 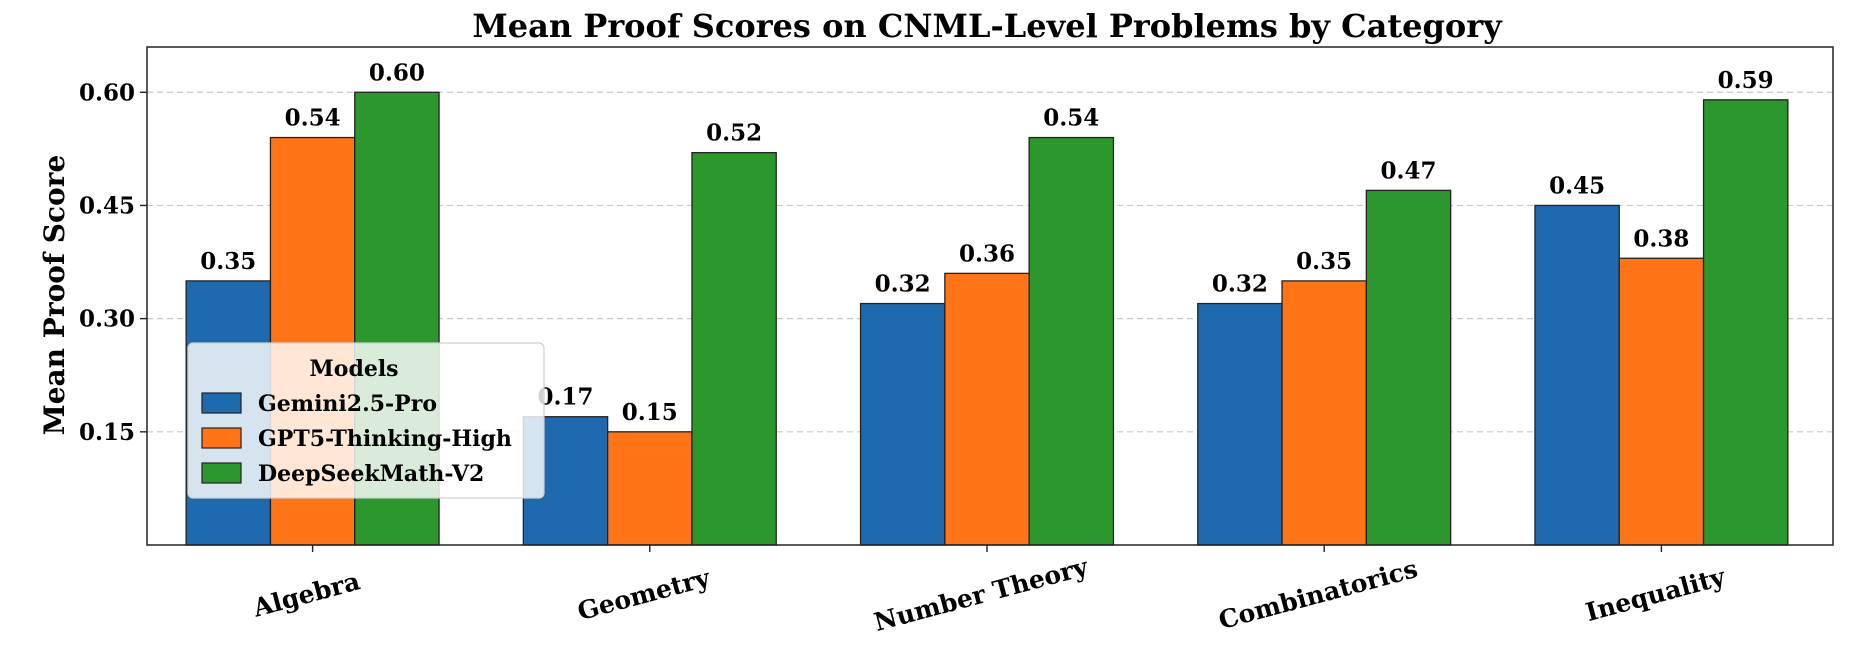 What do you see at coordinates (107, 432) in the screenshot?
I see `y-tick-label: 0.15` at bounding box center [107, 432].